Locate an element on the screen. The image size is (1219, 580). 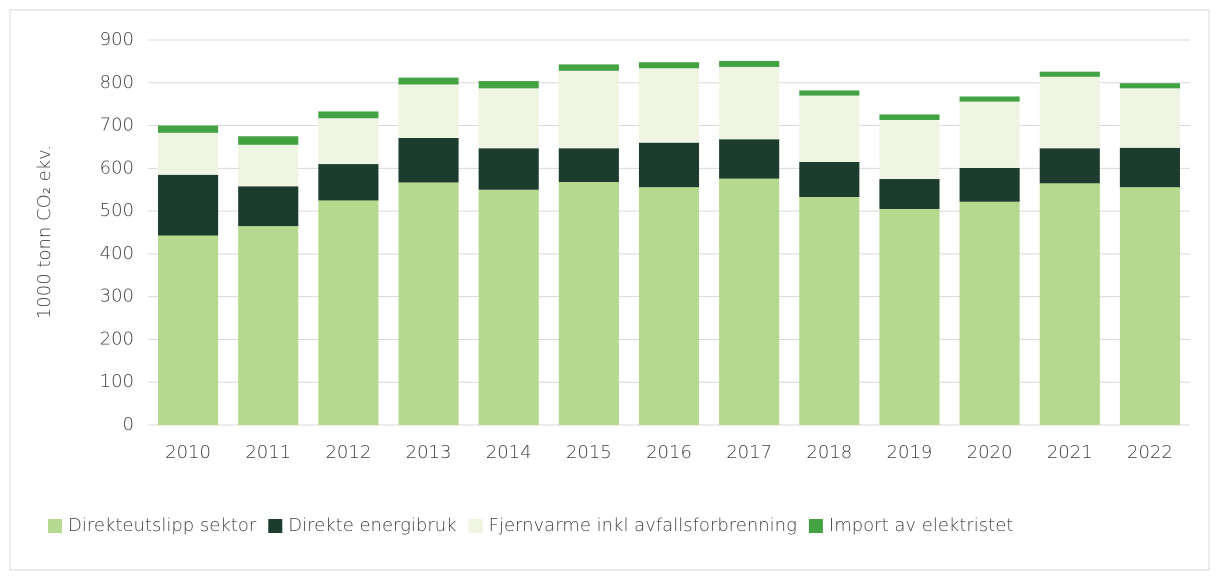
x-tick-label: 2013 is located at coordinates (429, 452).